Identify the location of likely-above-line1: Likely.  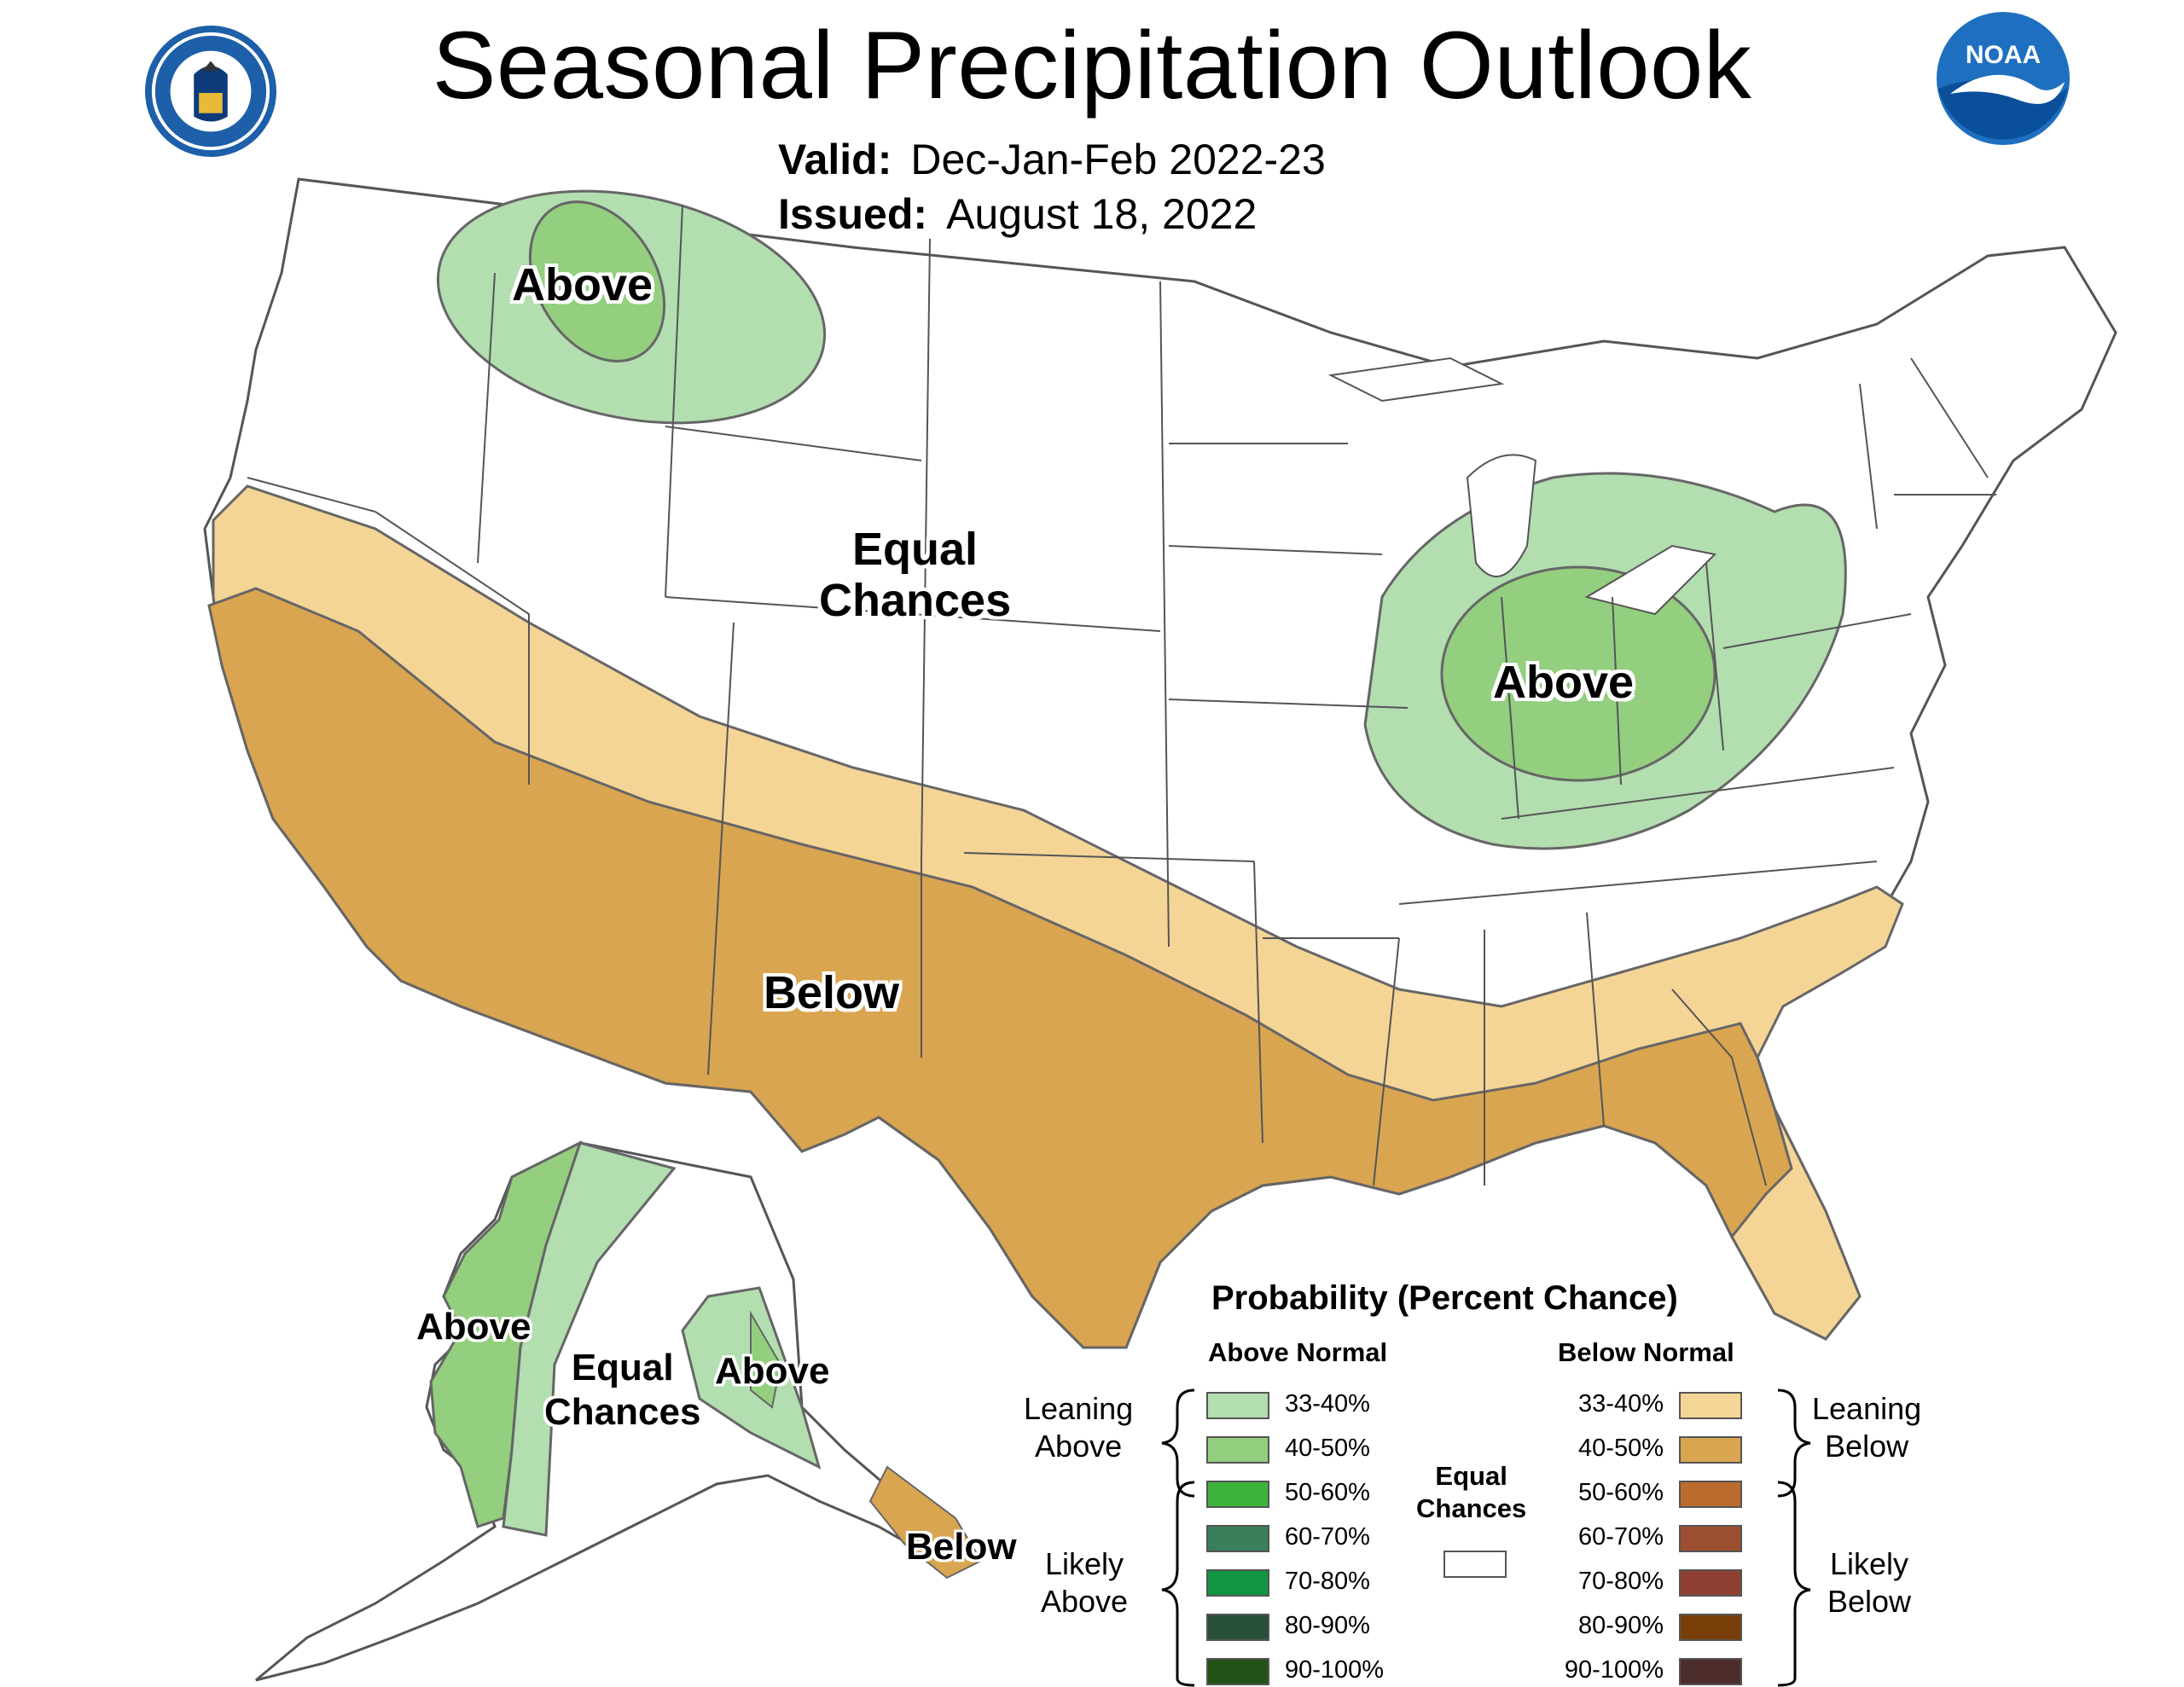
(1085, 1563).